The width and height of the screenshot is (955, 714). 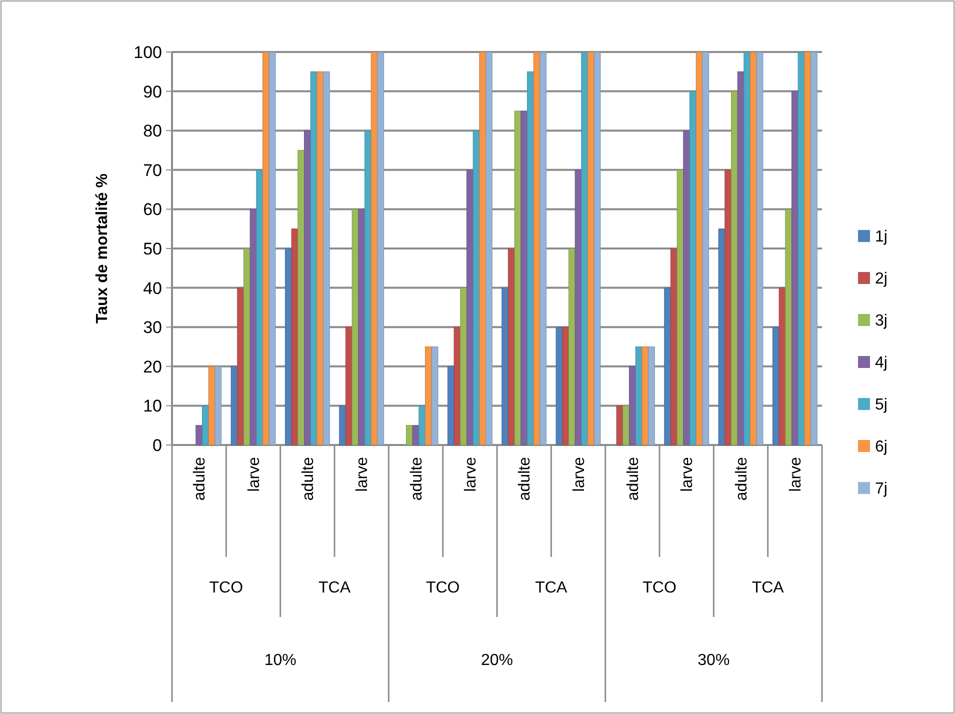 What do you see at coordinates (881, 405) in the screenshot?
I see `legend-label: 5j` at bounding box center [881, 405].